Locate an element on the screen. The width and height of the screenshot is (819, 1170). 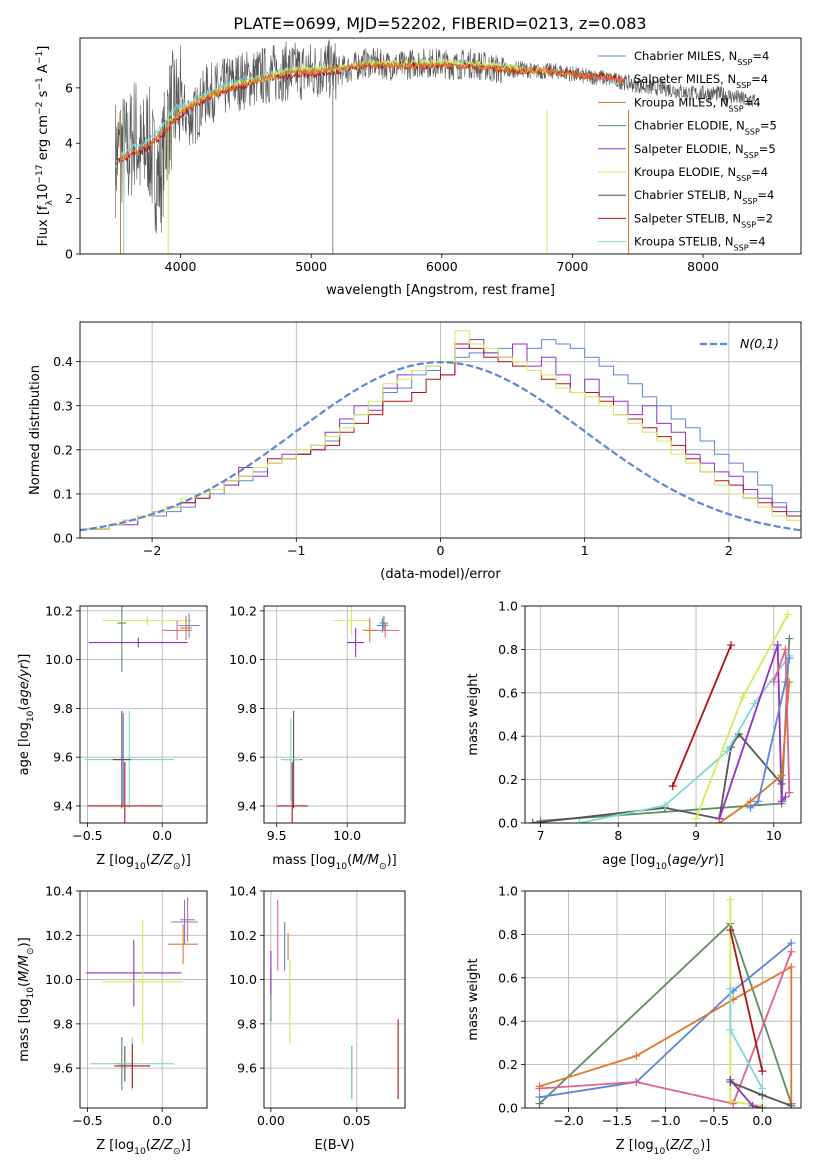
x-tick-label: 1 is located at coordinates (585, 550).